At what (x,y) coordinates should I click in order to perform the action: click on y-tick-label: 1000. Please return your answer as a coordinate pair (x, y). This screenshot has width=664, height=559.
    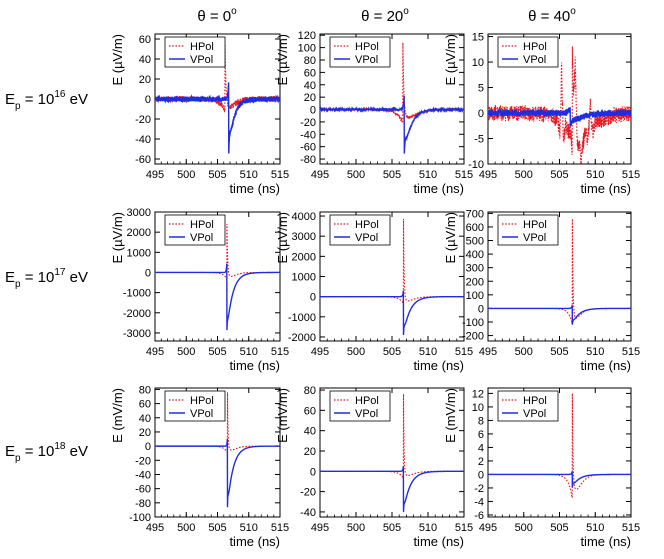
    Looking at the image, I should click on (304, 278).